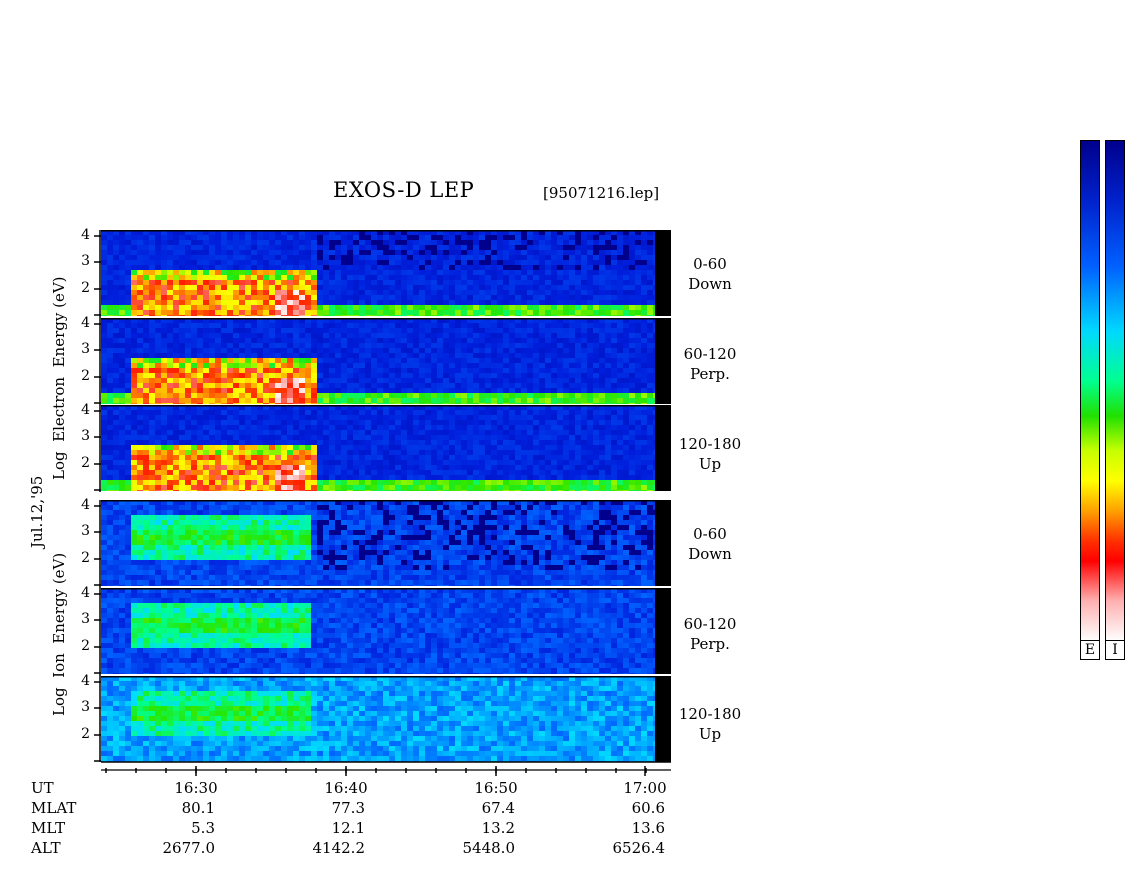  What do you see at coordinates (489, 848) in the screenshot?
I see `alt-value: 5448.0` at bounding box center [489, 848].